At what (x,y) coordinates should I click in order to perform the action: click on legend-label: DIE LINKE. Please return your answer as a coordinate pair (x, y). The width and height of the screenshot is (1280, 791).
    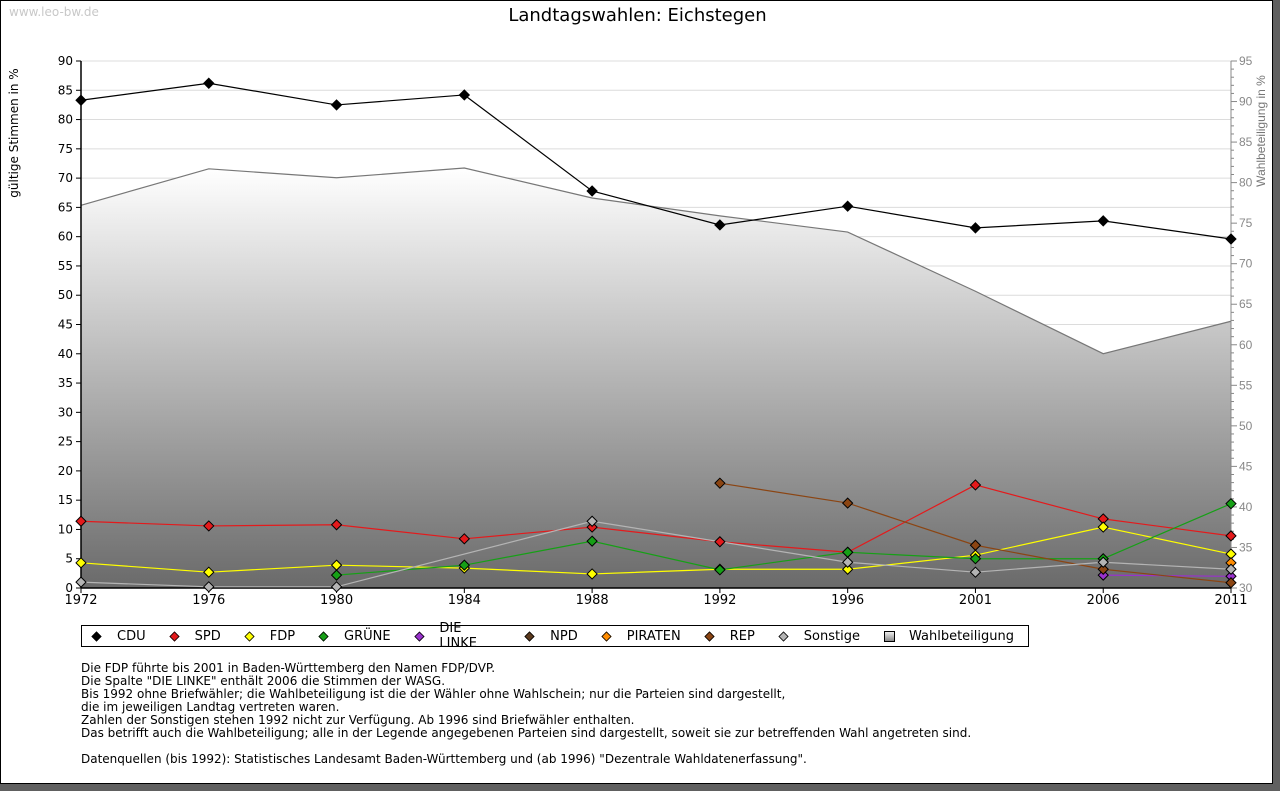
    Looking at the image, I should click on (458, 636).